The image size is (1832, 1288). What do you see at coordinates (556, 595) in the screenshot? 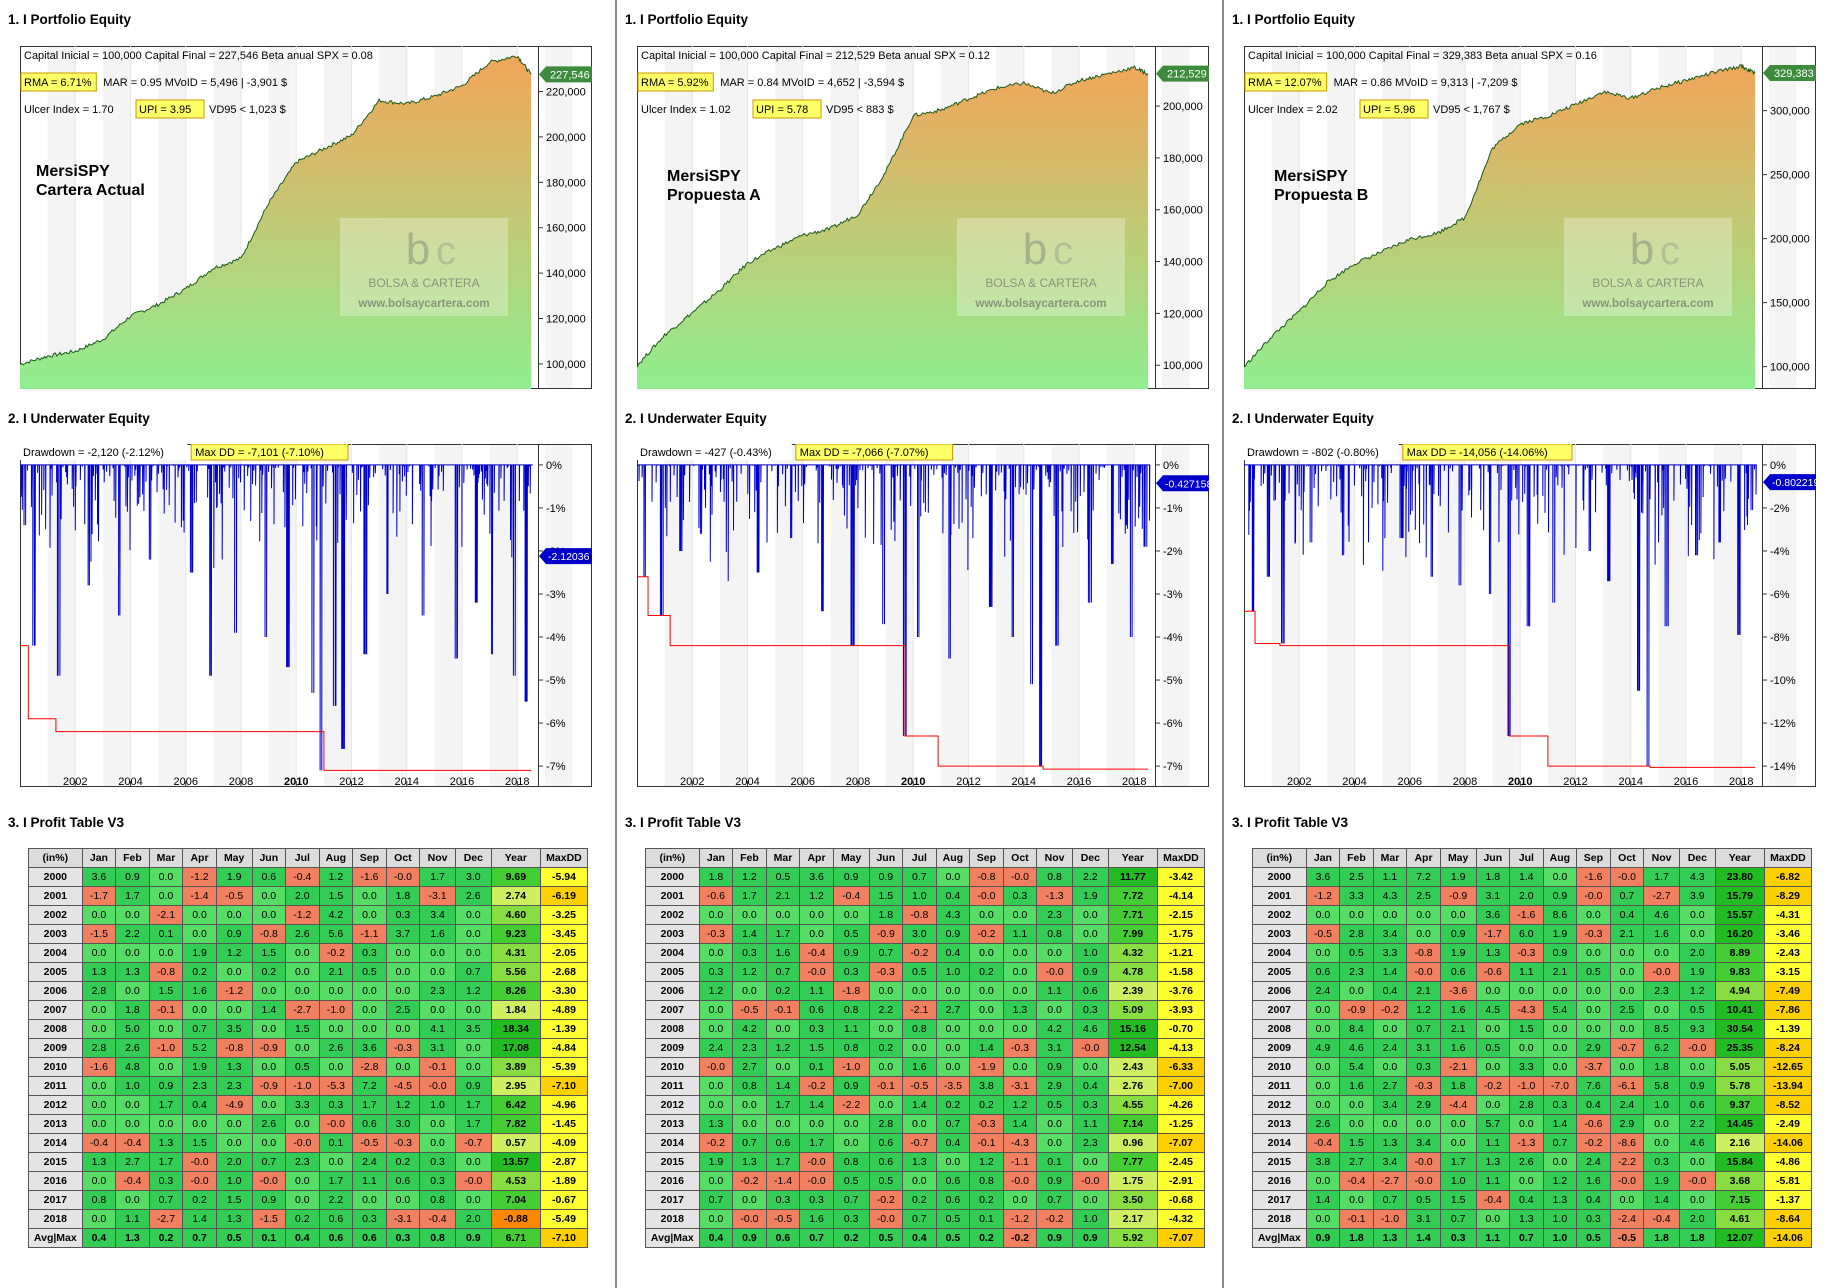
I see `y-tick-label: -3%` at bounding box center [556, 595].